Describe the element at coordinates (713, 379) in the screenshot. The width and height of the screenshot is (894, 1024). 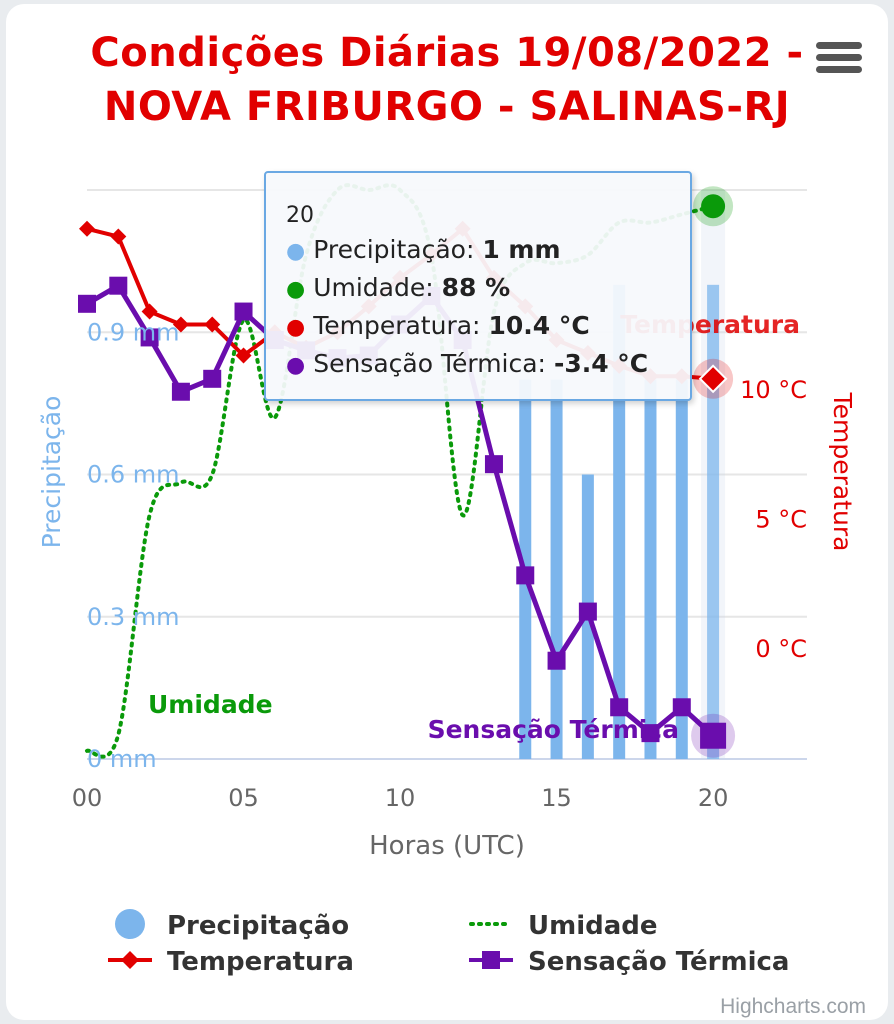
I see `temperatura-point-highlighted` at that location.